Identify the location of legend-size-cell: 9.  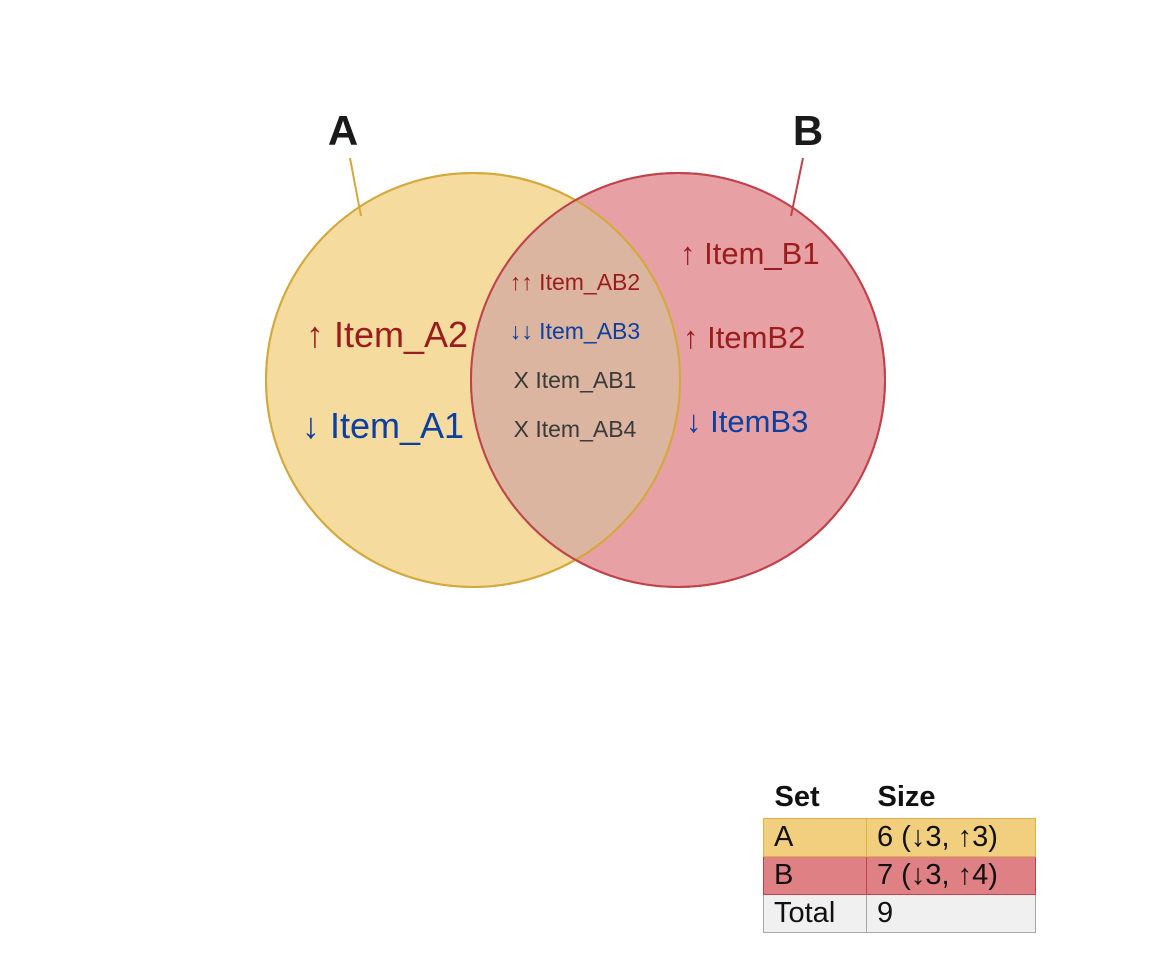
(951, 913).